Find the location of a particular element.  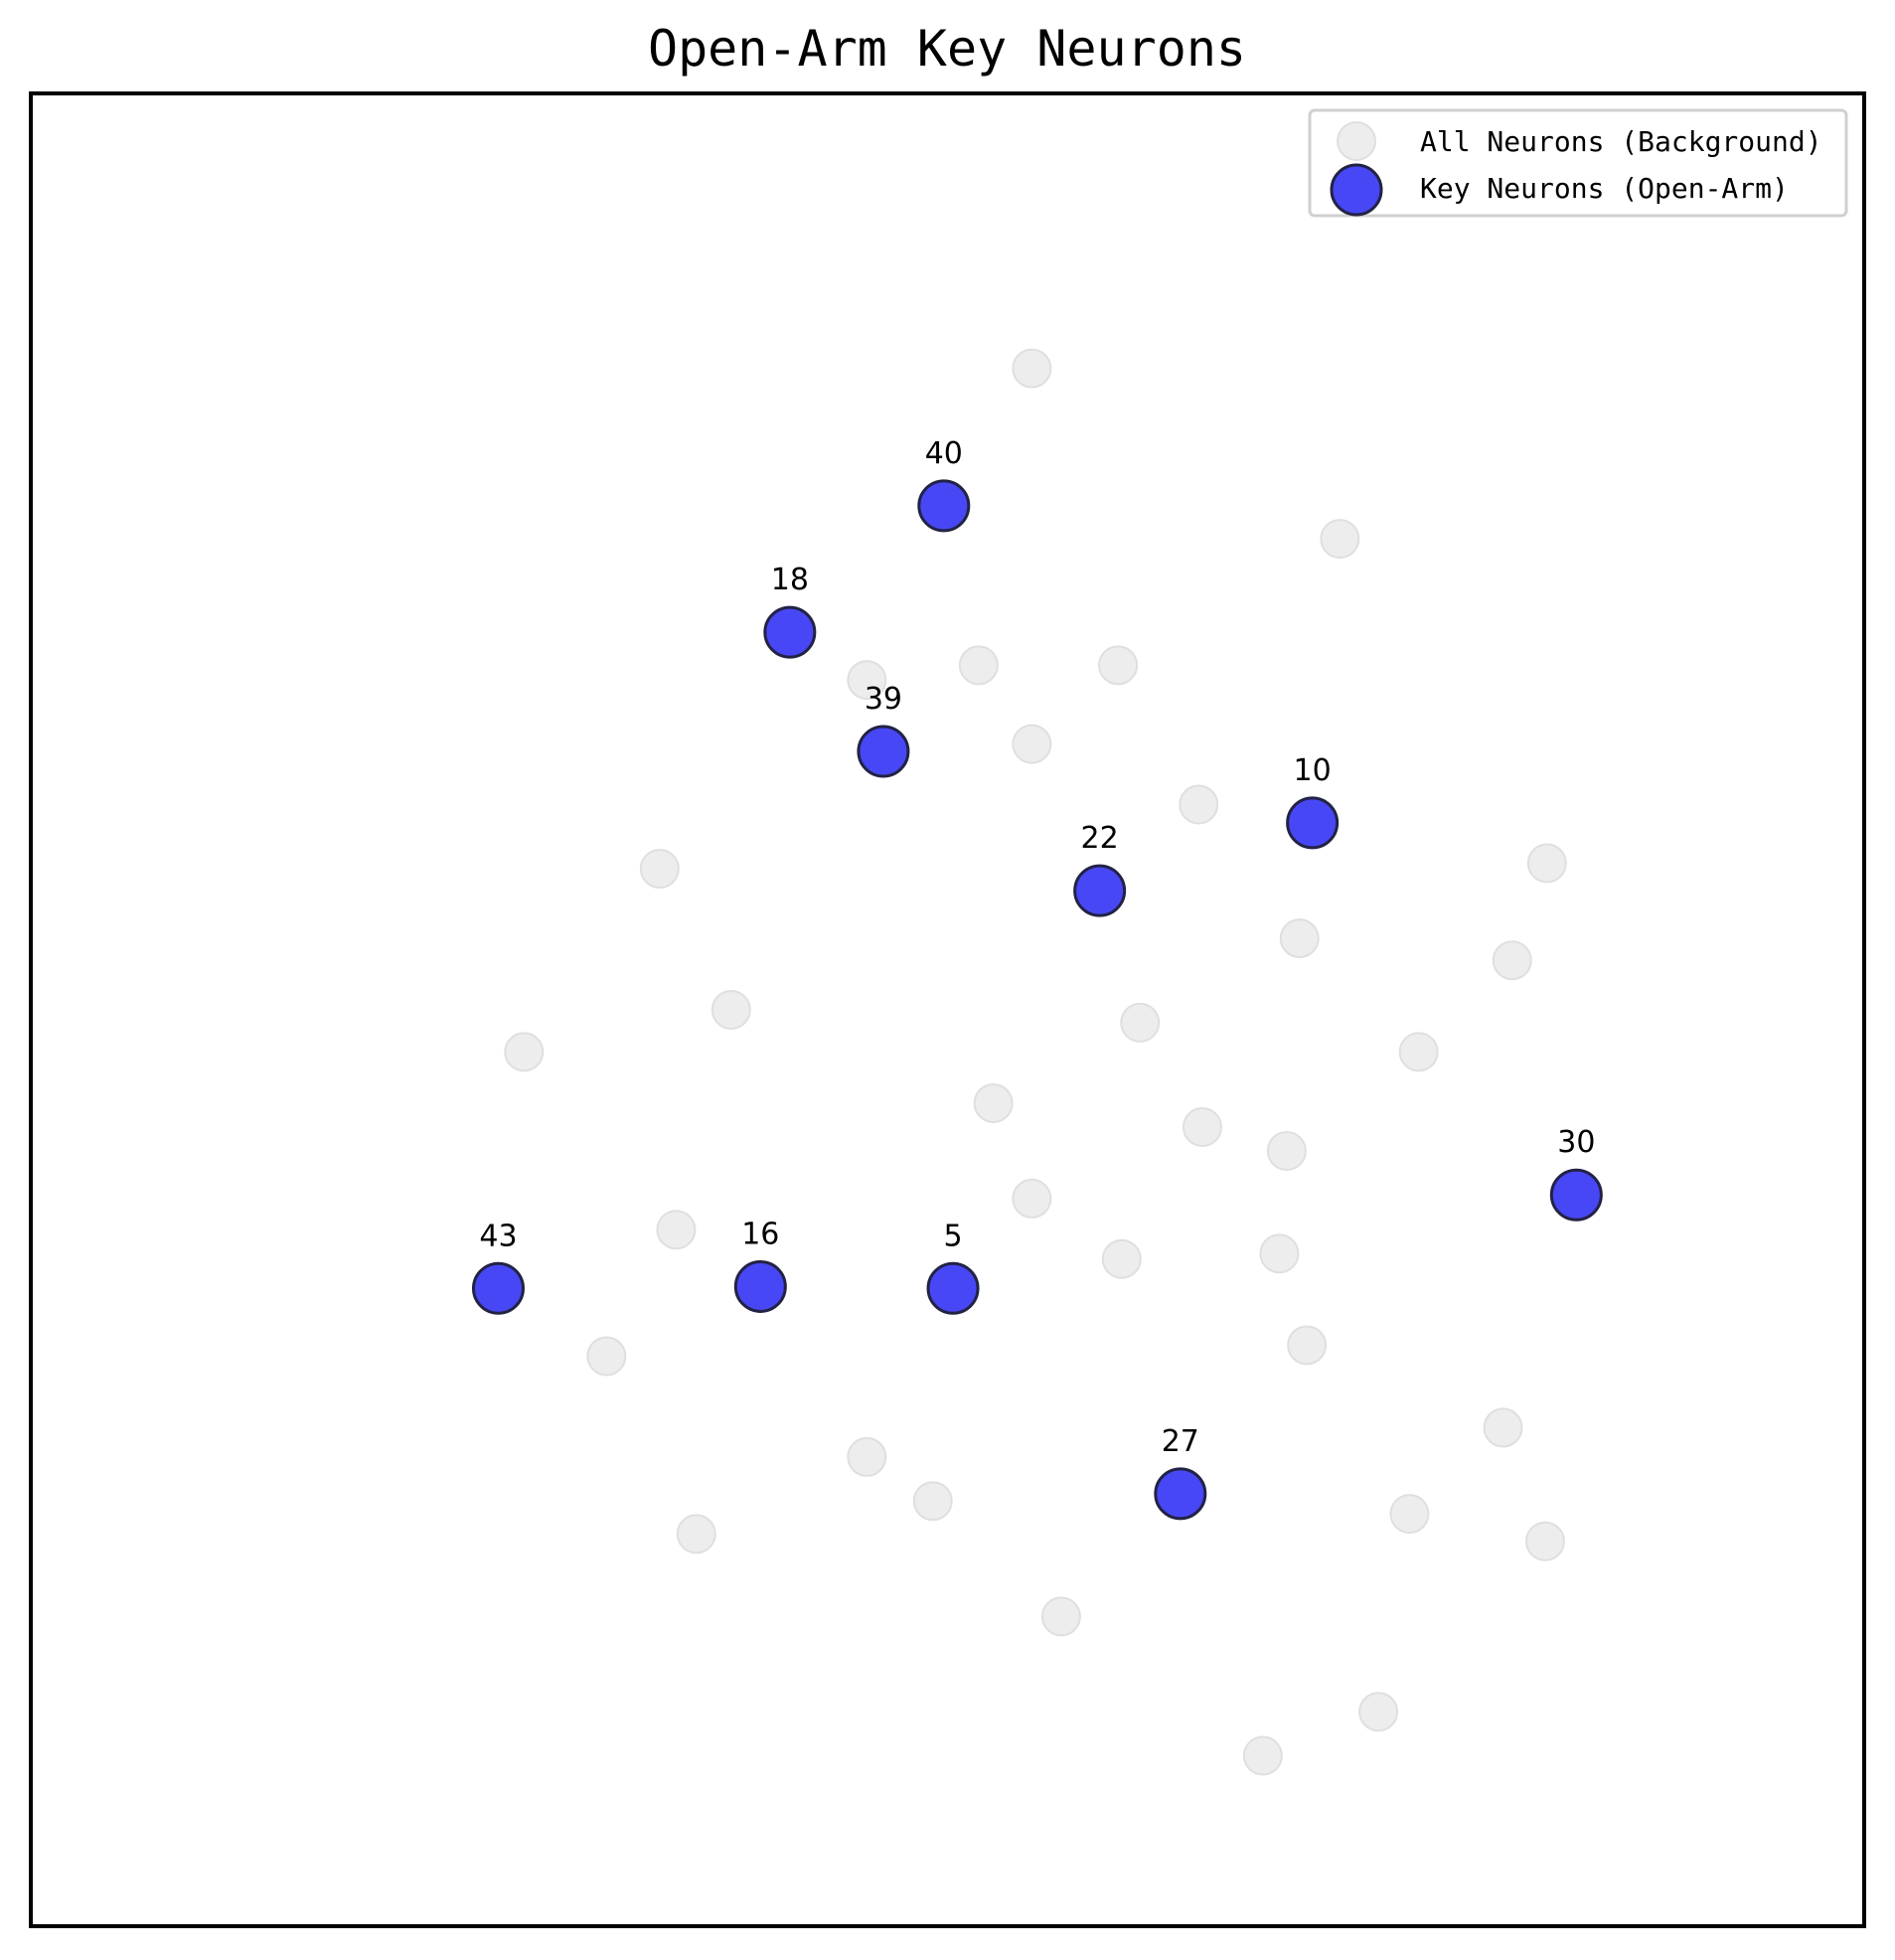

legend-key-label: Key Neurons (Open-Arm) is located at coordinates (1604, 189).